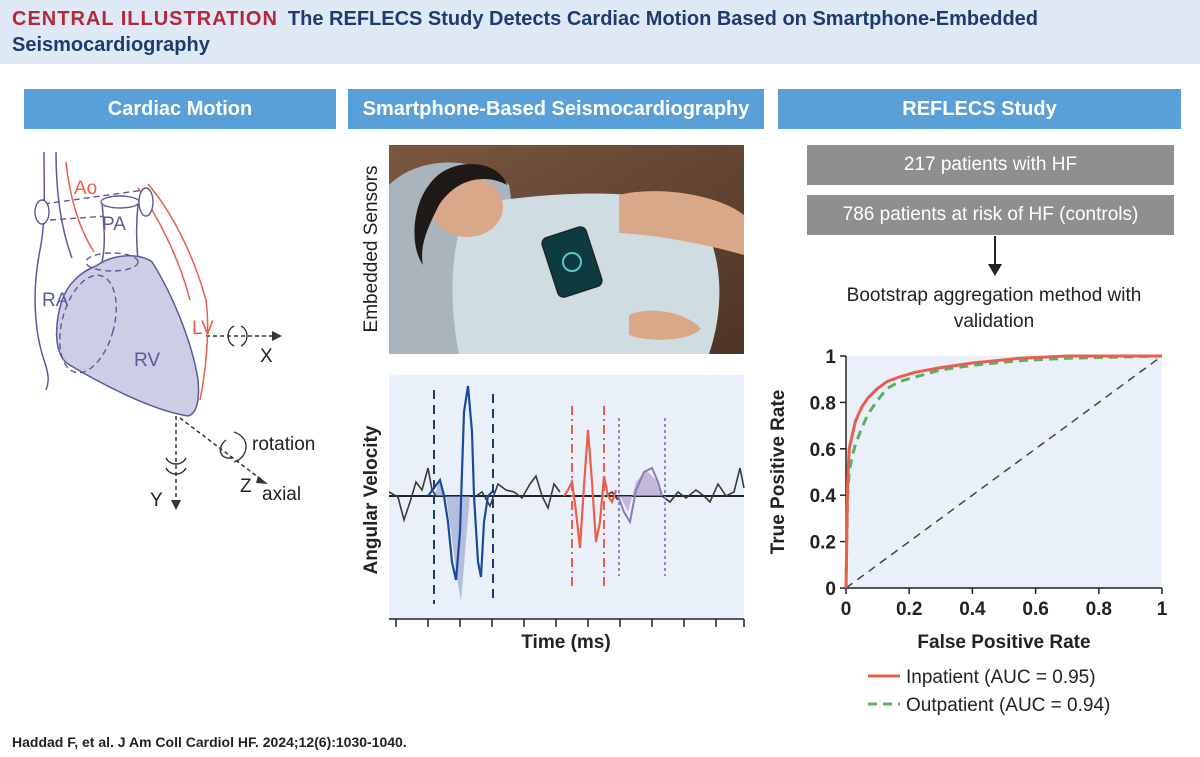 This screenshot has height=757, width=1200. What do you see at coordinates (995, 270) in the screenshot?
I see `flow-arrow-head` at bounding box center [995, 270].